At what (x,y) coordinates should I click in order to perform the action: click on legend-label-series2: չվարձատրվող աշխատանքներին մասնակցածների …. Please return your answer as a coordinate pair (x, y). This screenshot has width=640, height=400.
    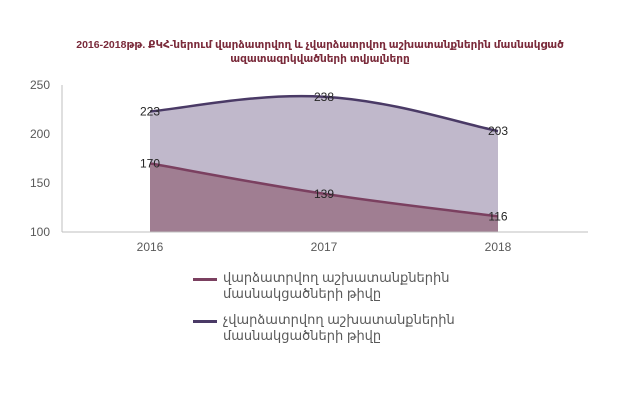
    Looking at the image, I should click on (339, 327).